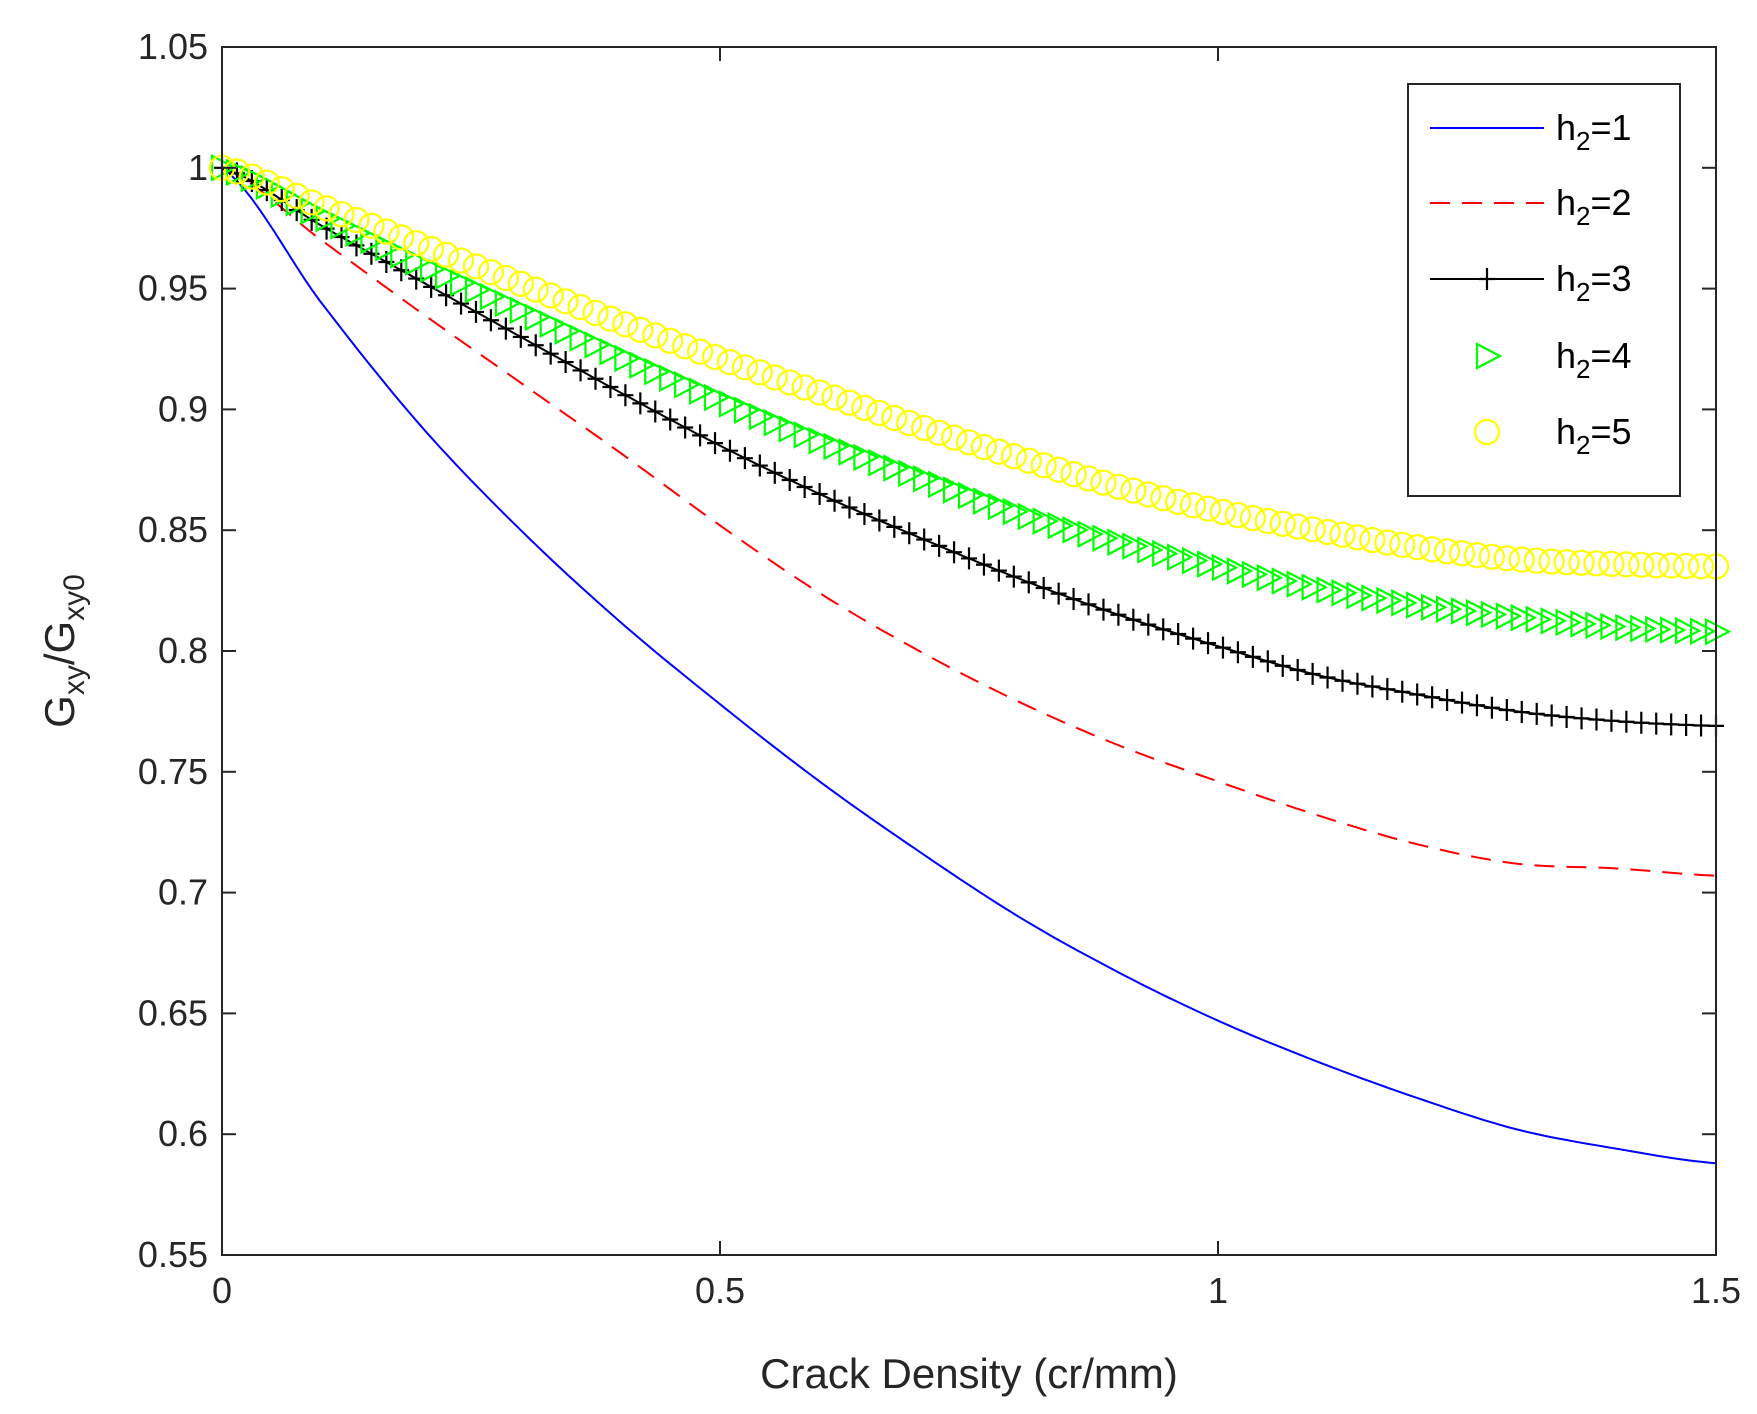 The image size is (1757, 1414). Describe the element at coordinates (1566, 202) in the screenshot. I see `legend-label-base: h` at that location.